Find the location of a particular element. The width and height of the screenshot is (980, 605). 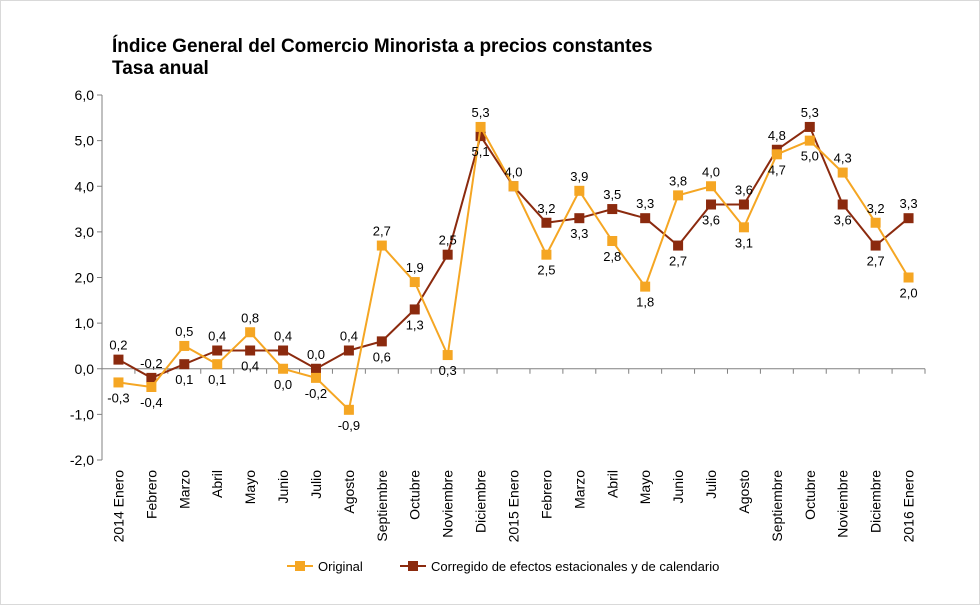

legend-marker is located at coordinates (413, 566).